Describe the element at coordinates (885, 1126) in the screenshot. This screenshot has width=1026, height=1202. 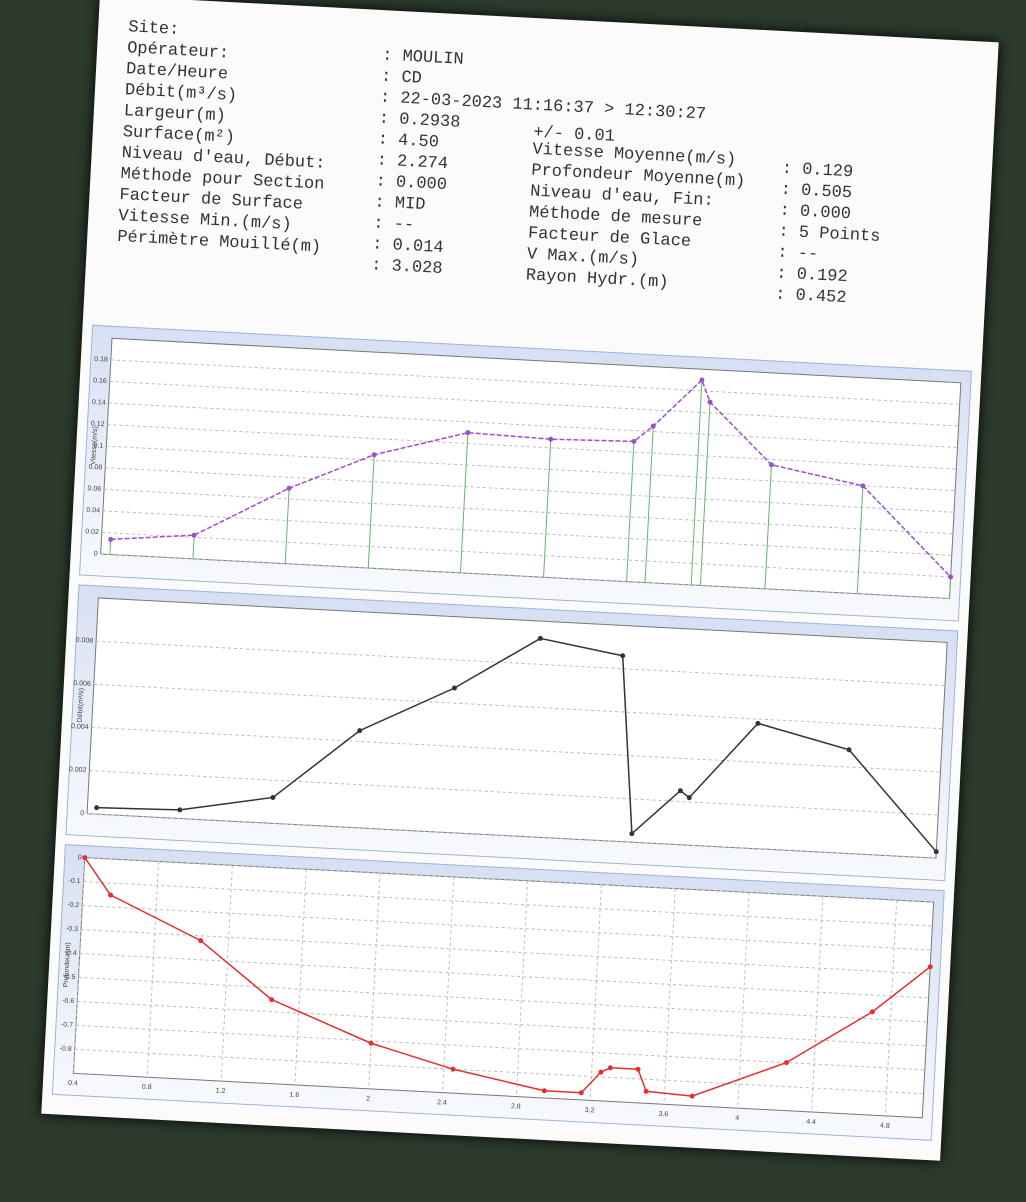
I see `x-tick-label: 4.8` at that location.